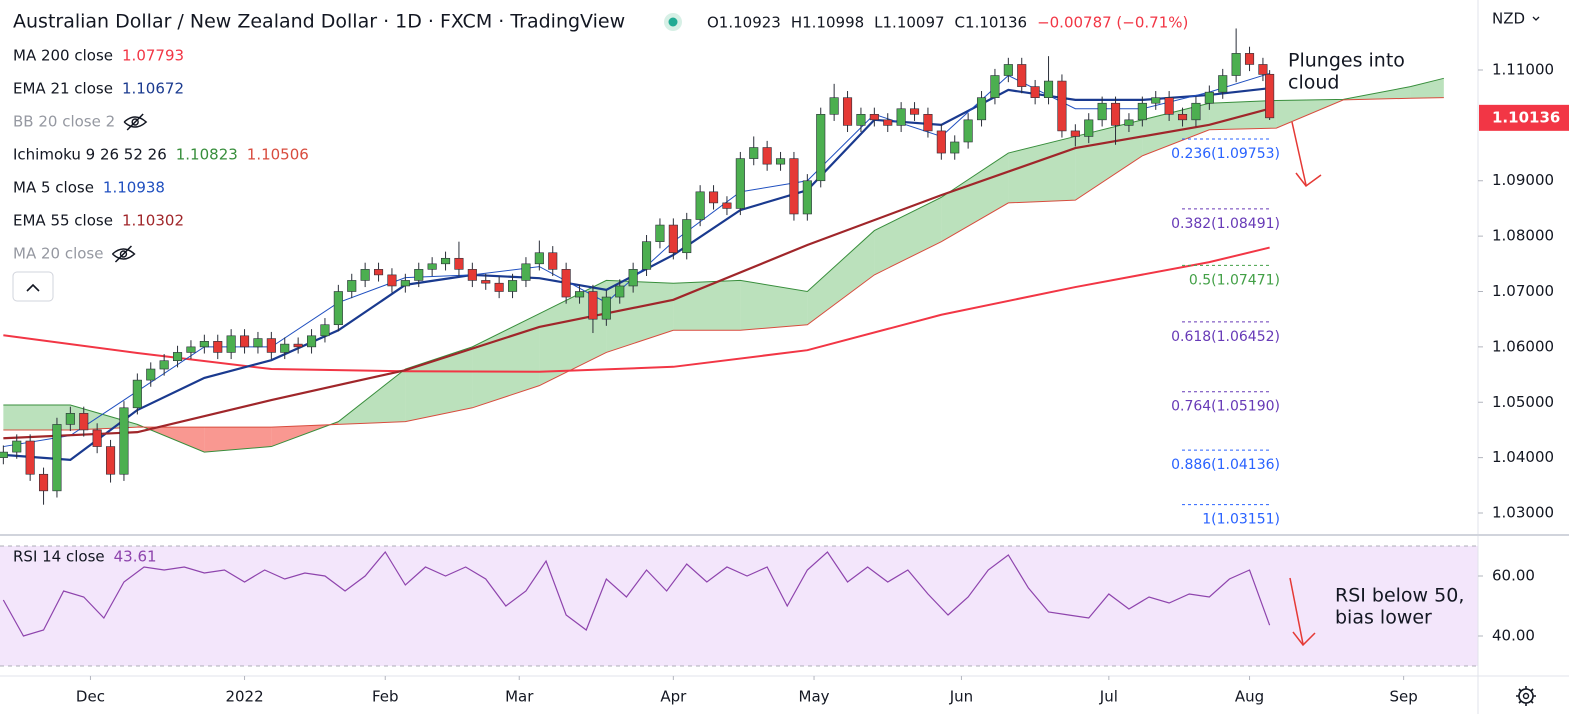 This screenshot has height=714, width=1569. I want to click on last-price-box, so click(1524, 117).